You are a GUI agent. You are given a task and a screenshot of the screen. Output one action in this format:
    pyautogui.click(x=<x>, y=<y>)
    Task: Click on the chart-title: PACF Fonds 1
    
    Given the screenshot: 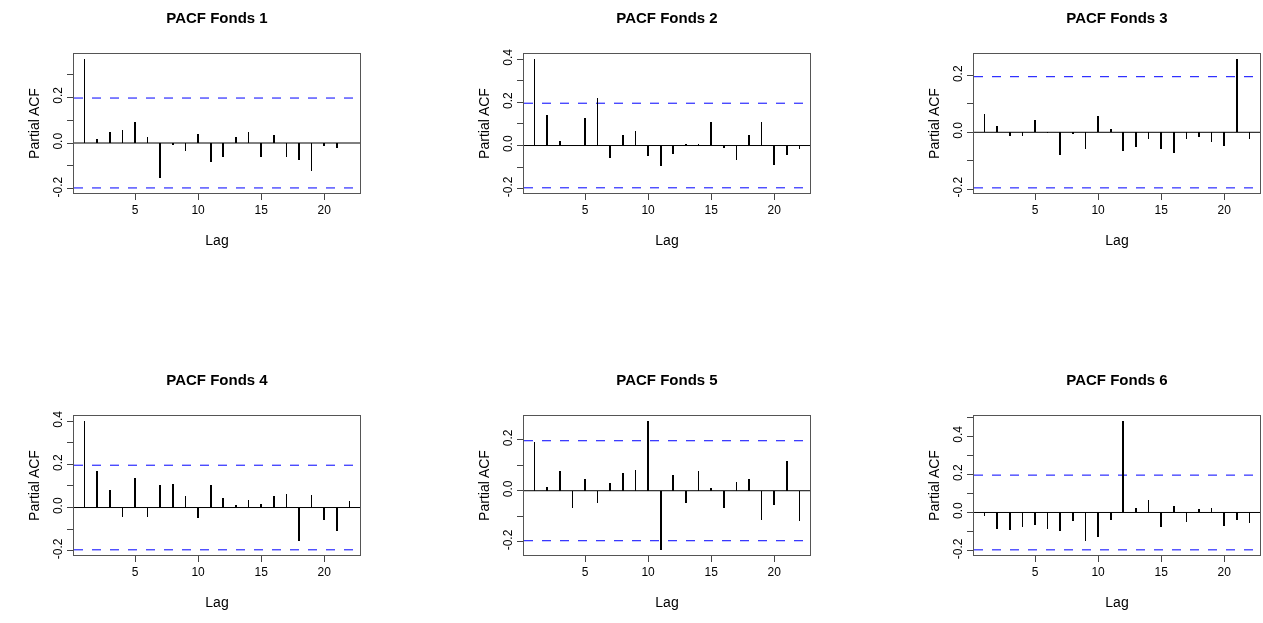 What is the action you would take?
    pyautogui.click(x=217, y=18)
    